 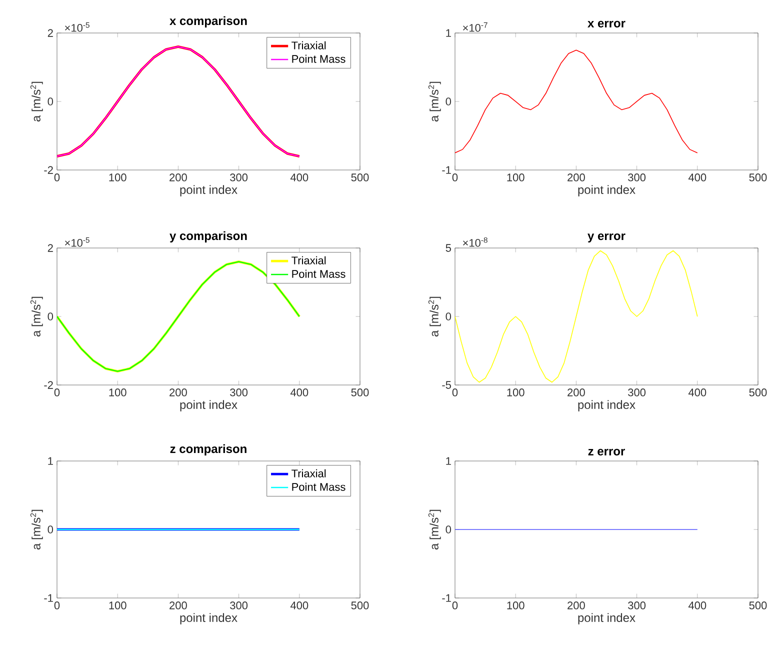 What do you see at coordinates (475, 27) in the screenshot?
I see `text: ×10$^{-7}$` at bounding box center [475, 27].